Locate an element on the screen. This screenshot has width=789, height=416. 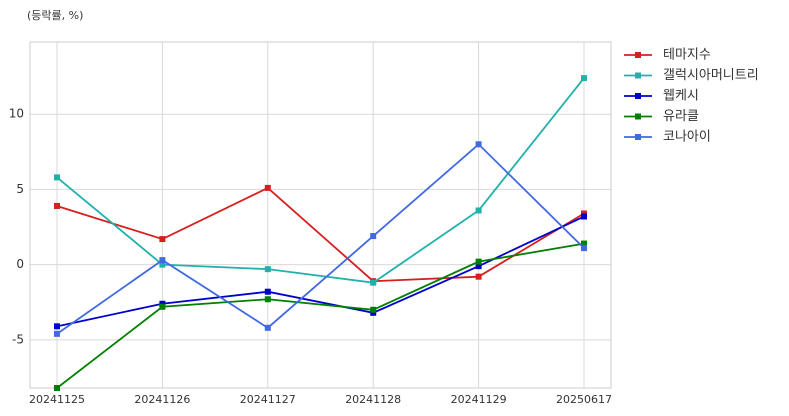
y-axis-label: (등락률, %) is located at coordinates (55, 15).